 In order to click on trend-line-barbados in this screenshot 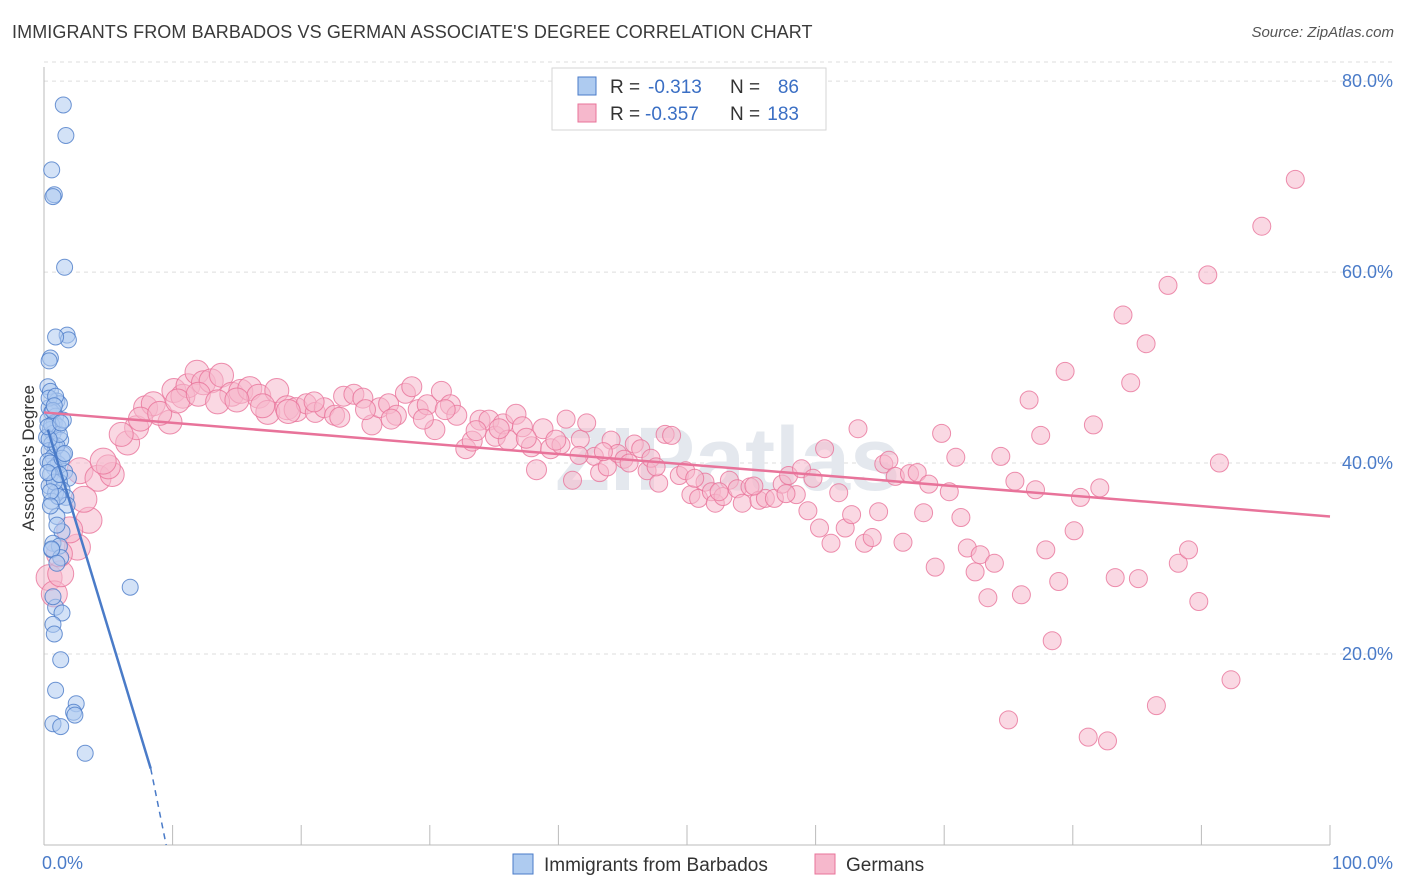, I will do `click(99, 599)`.